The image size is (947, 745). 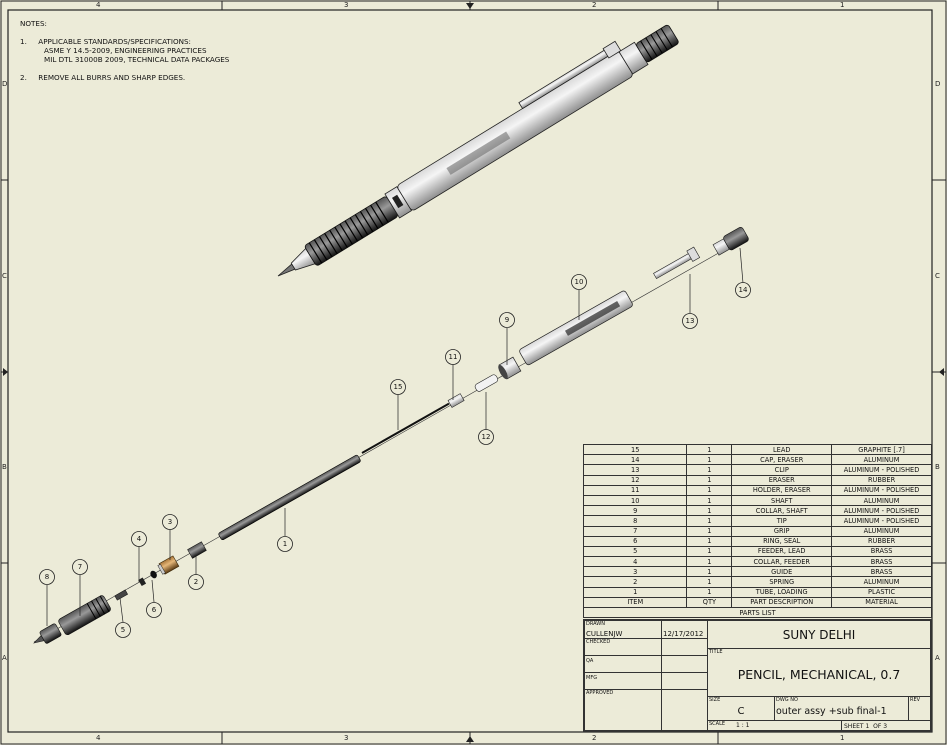 What do you see at coordinates (154, 610) in the screenshot?
I see `balloon-6: 6` at bounding box center [154, 610].